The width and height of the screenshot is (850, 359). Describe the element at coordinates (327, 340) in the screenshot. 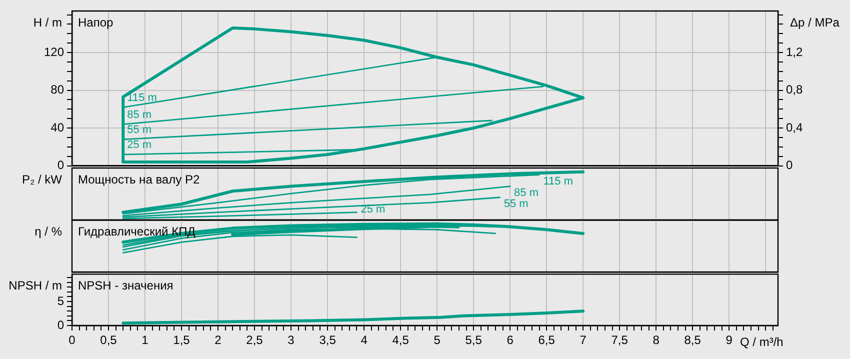

I see `x-tick-label: 3,5` at that location.